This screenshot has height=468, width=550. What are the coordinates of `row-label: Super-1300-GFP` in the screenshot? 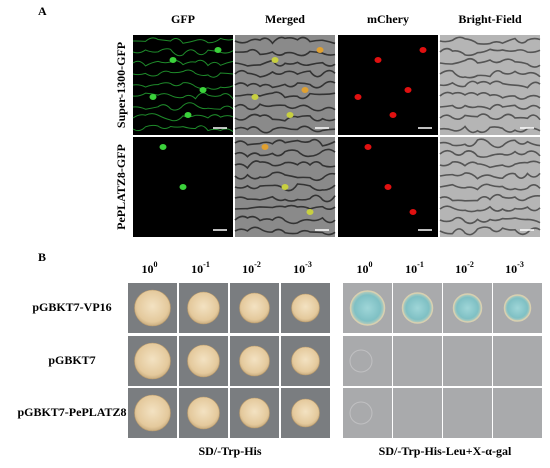 It's located at (121, 85).